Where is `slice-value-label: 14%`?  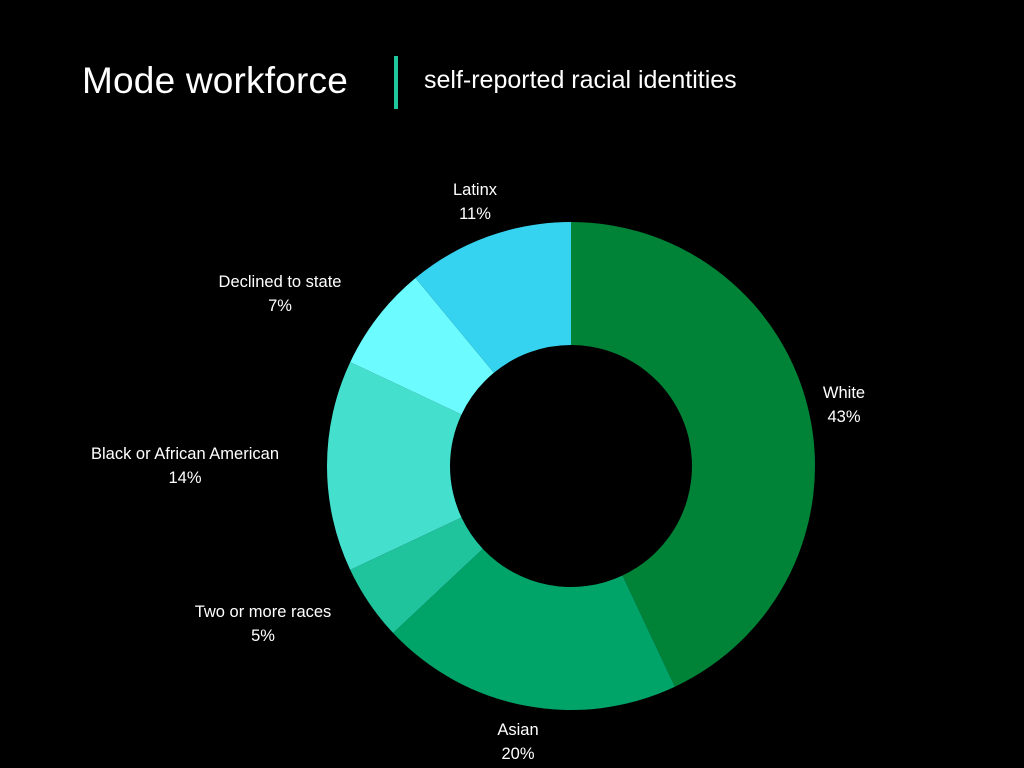 slice-value-label: 14% is located at coordinates (184, 478).